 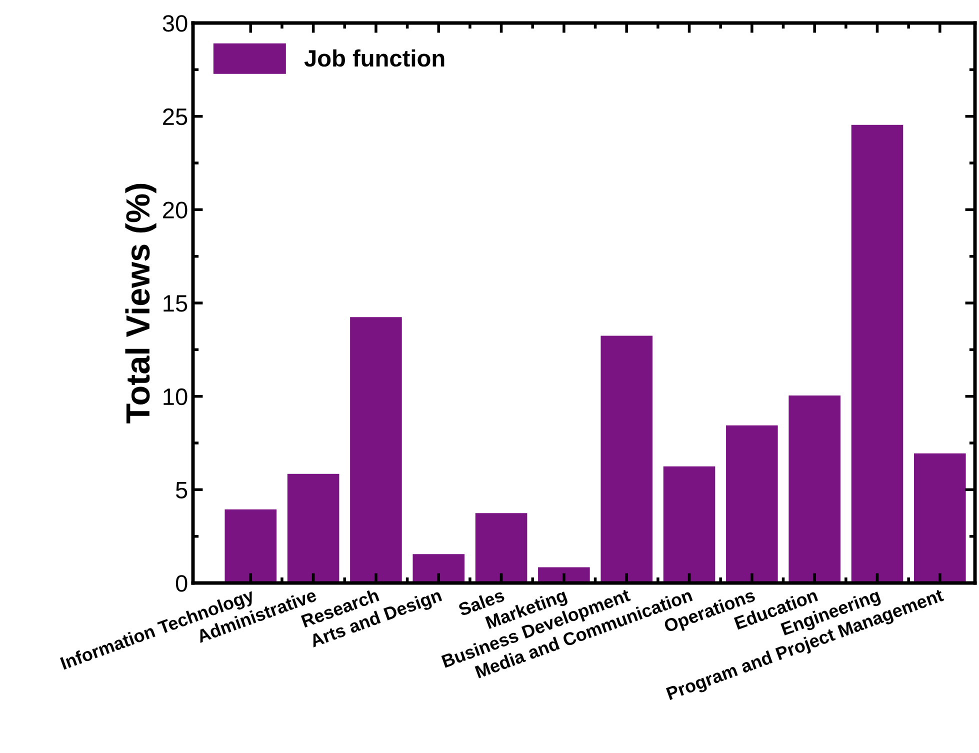 What do you see at coordinates (374, 58) in the screenshot?
I see `legend-label: Job function` at bounding box center [374, 58].